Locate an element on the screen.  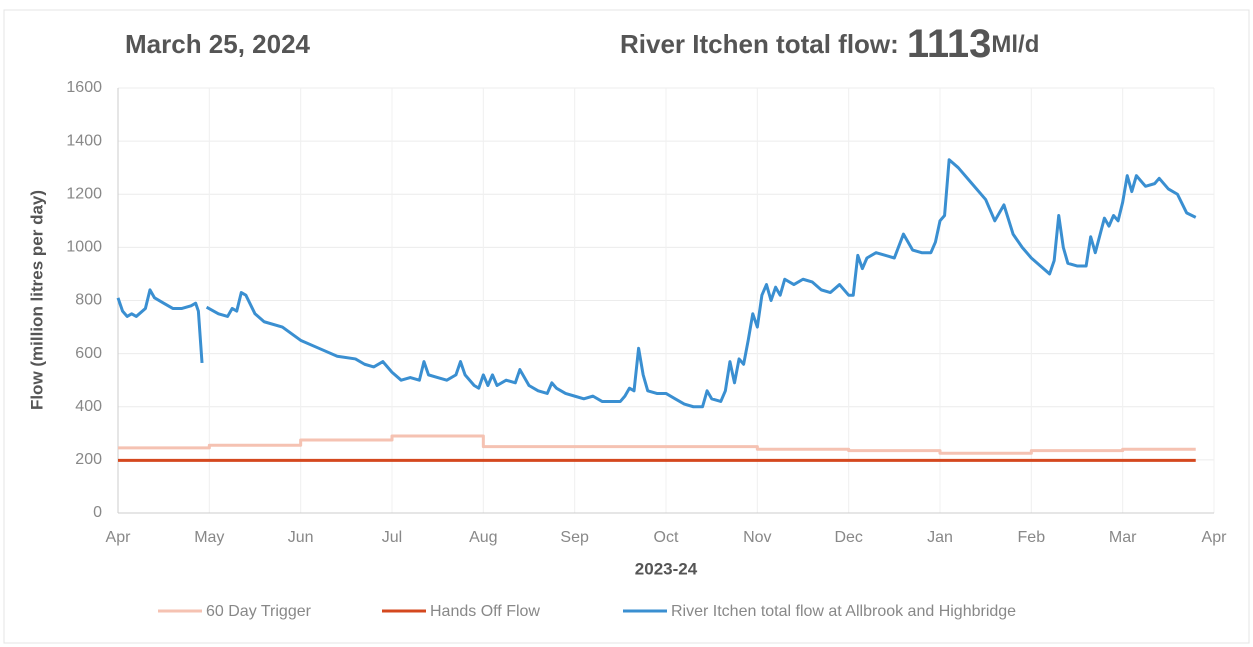
x-tick-label: May is located at coordinates (209, 537).